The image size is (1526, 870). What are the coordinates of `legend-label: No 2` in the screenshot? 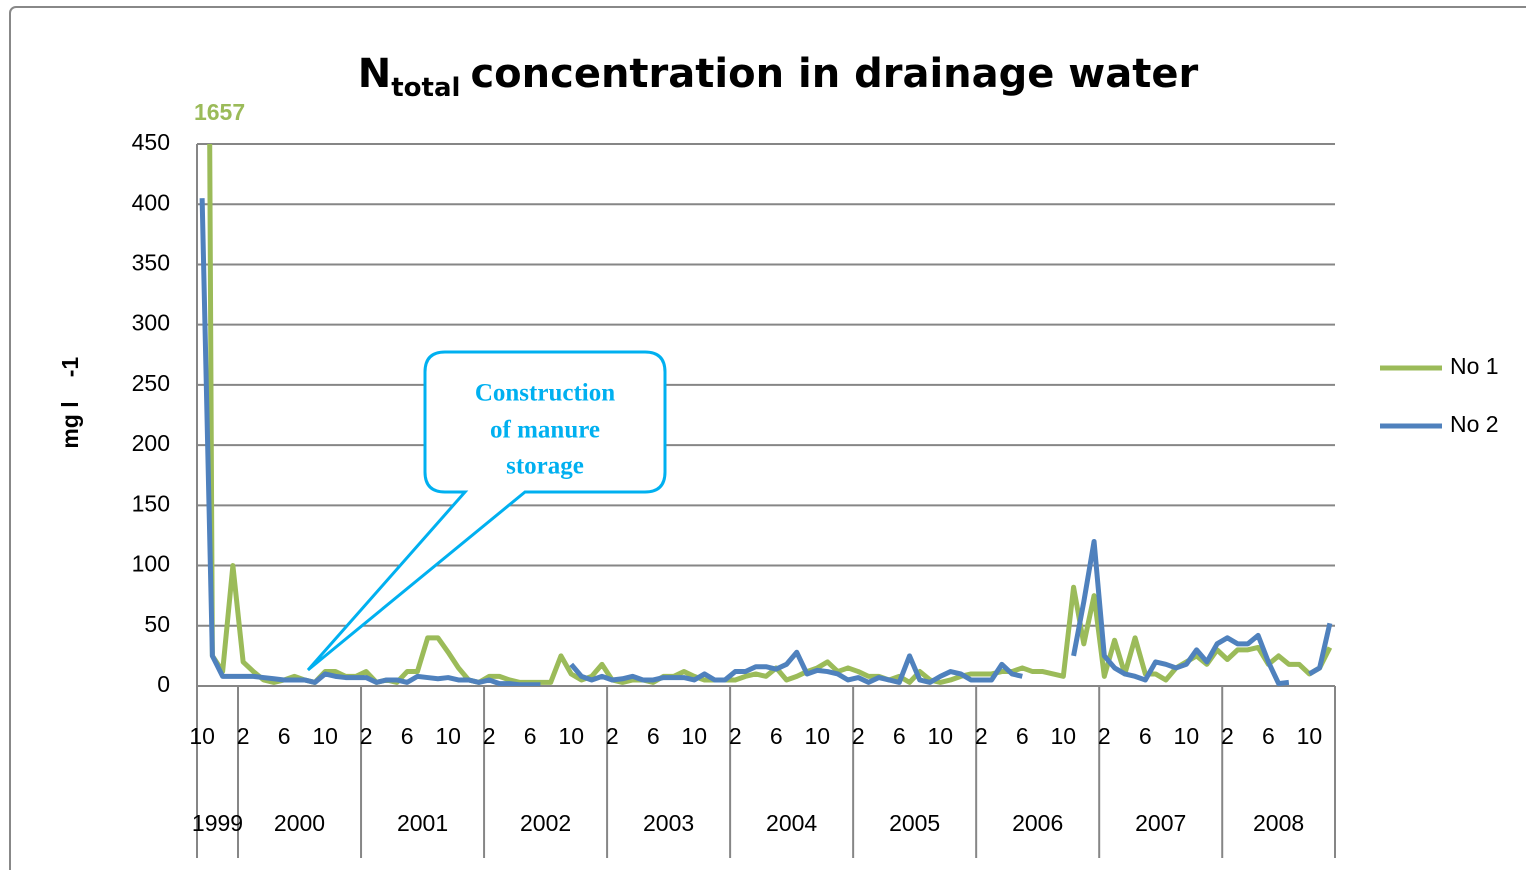 It's located at (1474, 424).